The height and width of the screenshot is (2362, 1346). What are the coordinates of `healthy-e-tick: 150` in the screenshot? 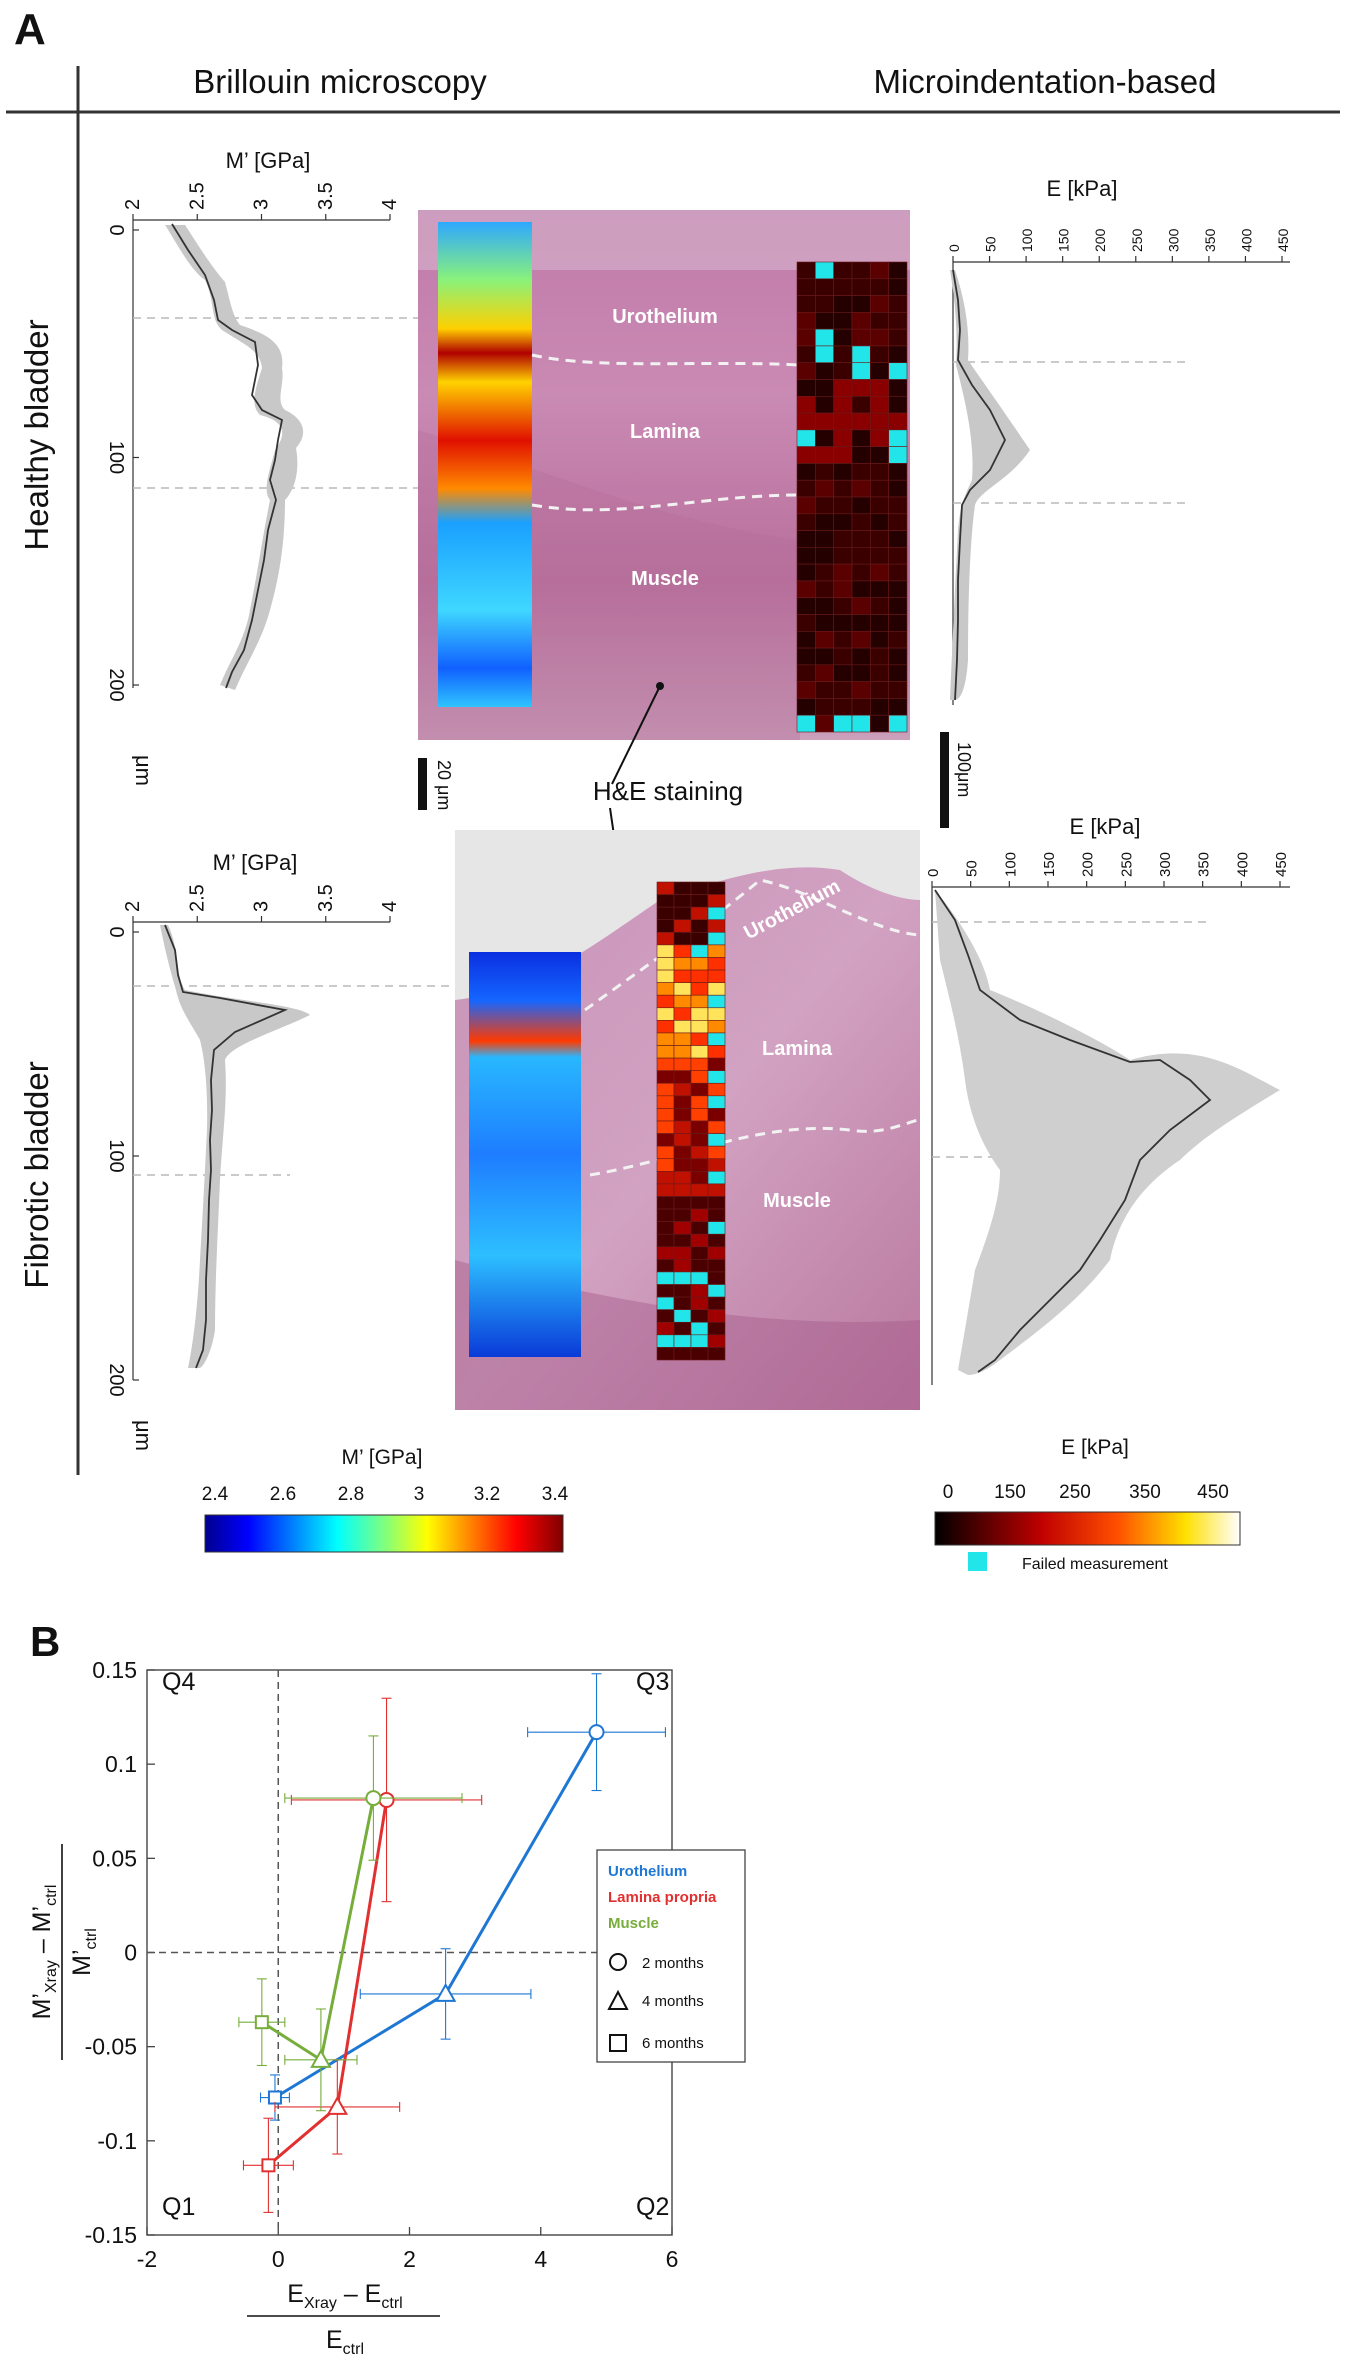 It's located at (1064, 240).